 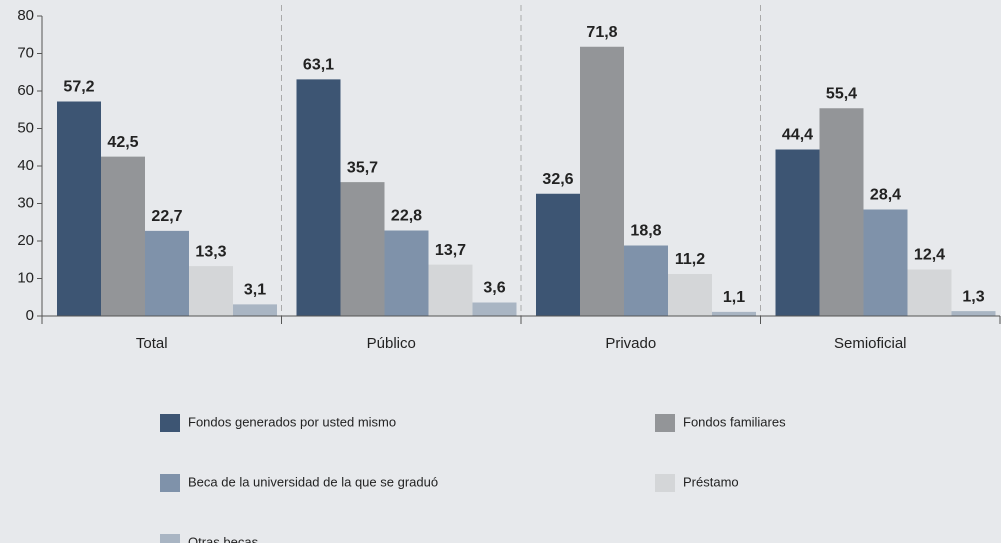 I want to click on value-label: 71,8, so click(x=601, y=32).